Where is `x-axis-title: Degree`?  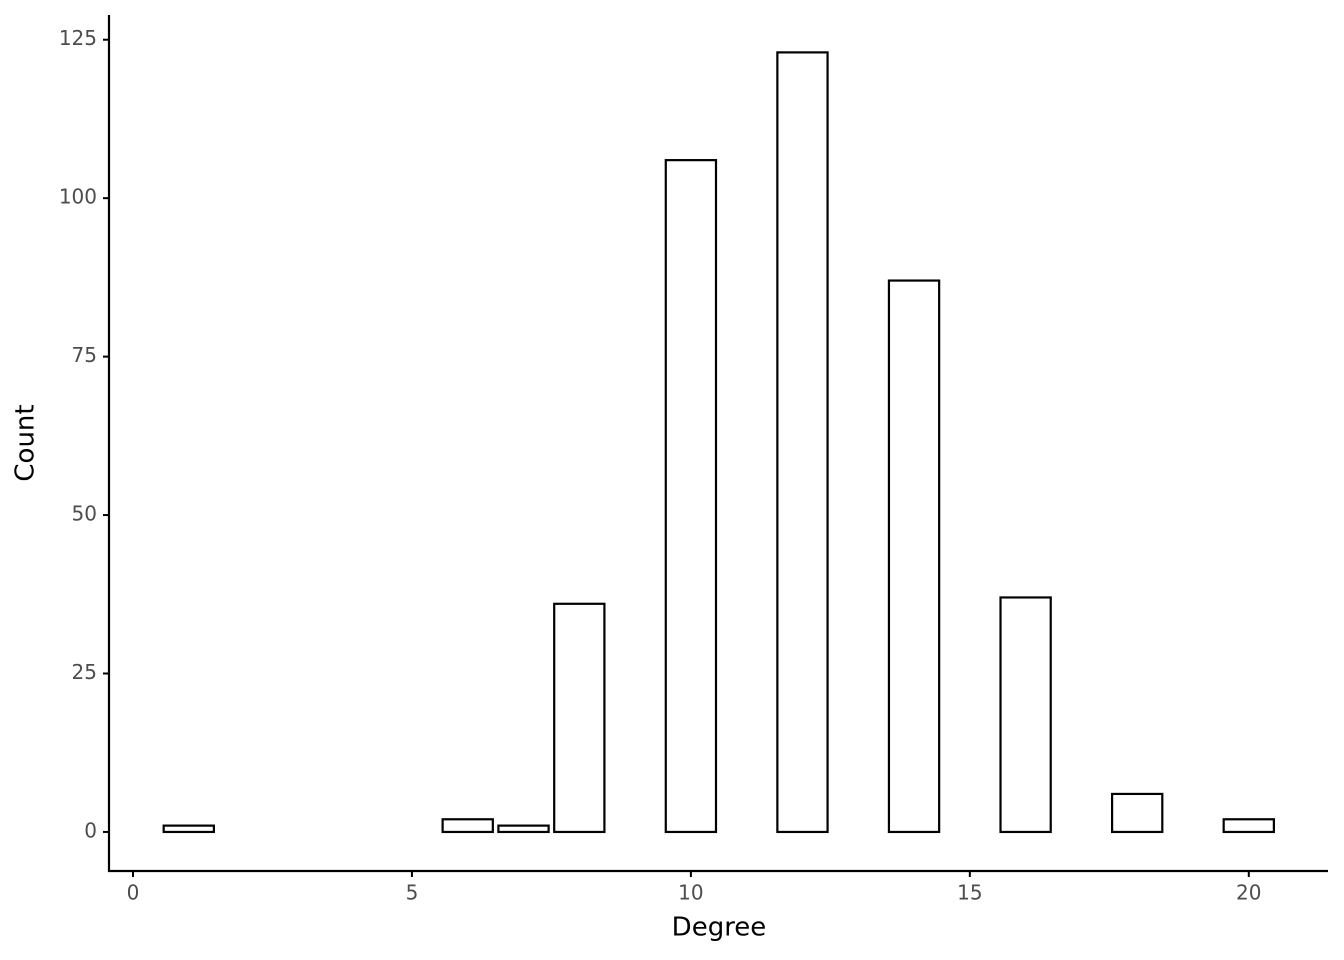
x-axis-title: Degree is located at coordinates (719, 928).